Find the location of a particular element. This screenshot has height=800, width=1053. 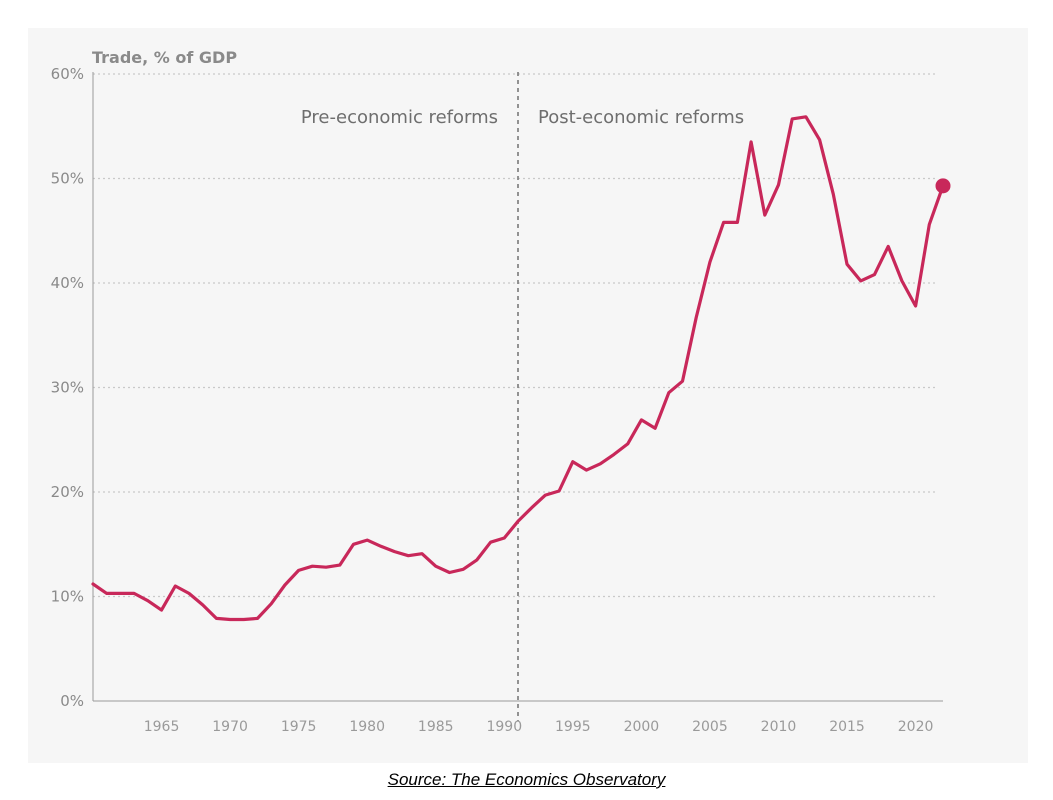

post-reform-label: Post-economic reforms is located at coordinates (641, 117).